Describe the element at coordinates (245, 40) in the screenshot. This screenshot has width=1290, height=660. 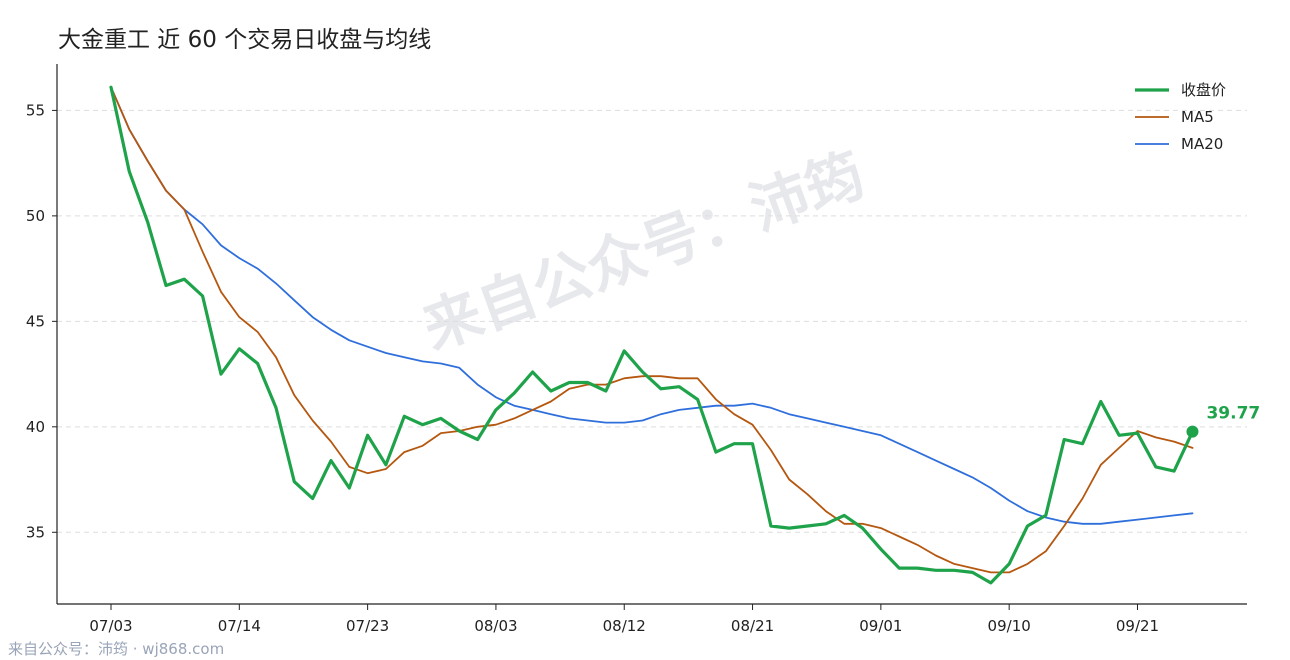
I see `chart-title: 大金重工 近 60 个交易日收盘与均线` at that location.